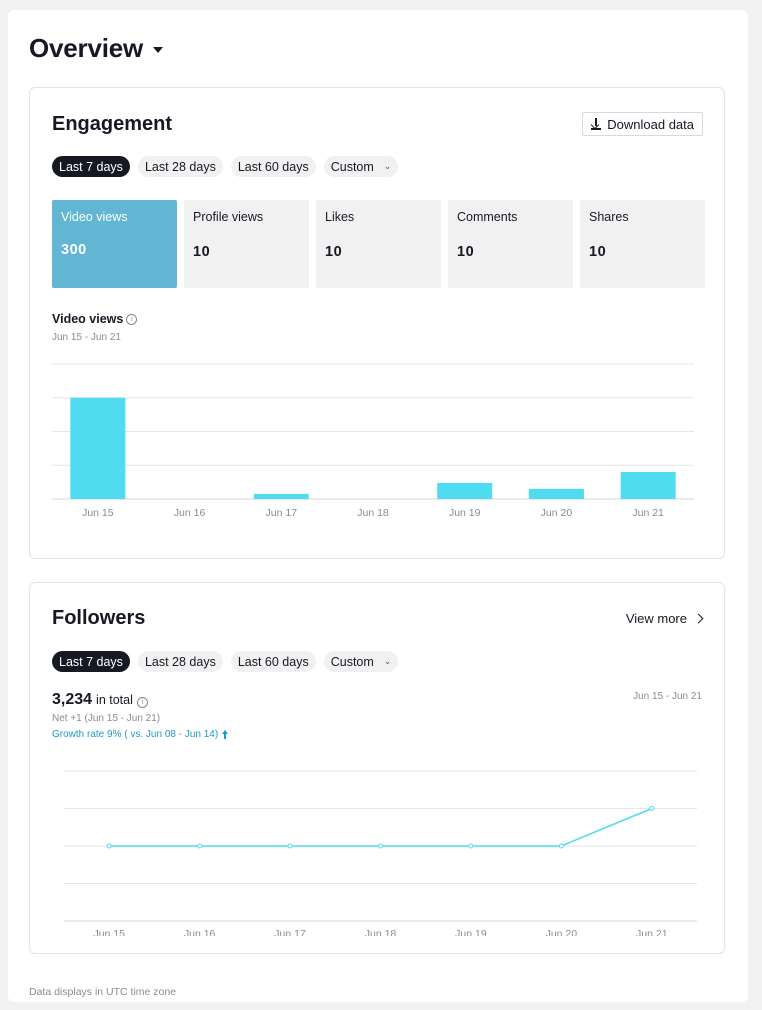 The height and width of the screenshot is (1010, 762). What do you see at coordinates (340, 217) in the screenshot?
I see `metric-label: Likes` at bounding box center [340, 217].